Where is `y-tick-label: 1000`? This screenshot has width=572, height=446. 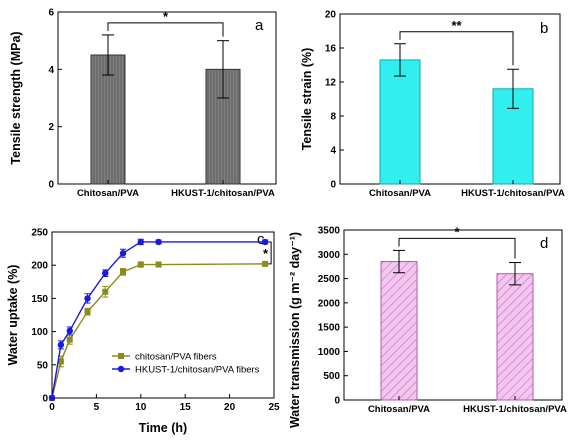
y-tick-label: 1000 is located at coordinates (329, 352).